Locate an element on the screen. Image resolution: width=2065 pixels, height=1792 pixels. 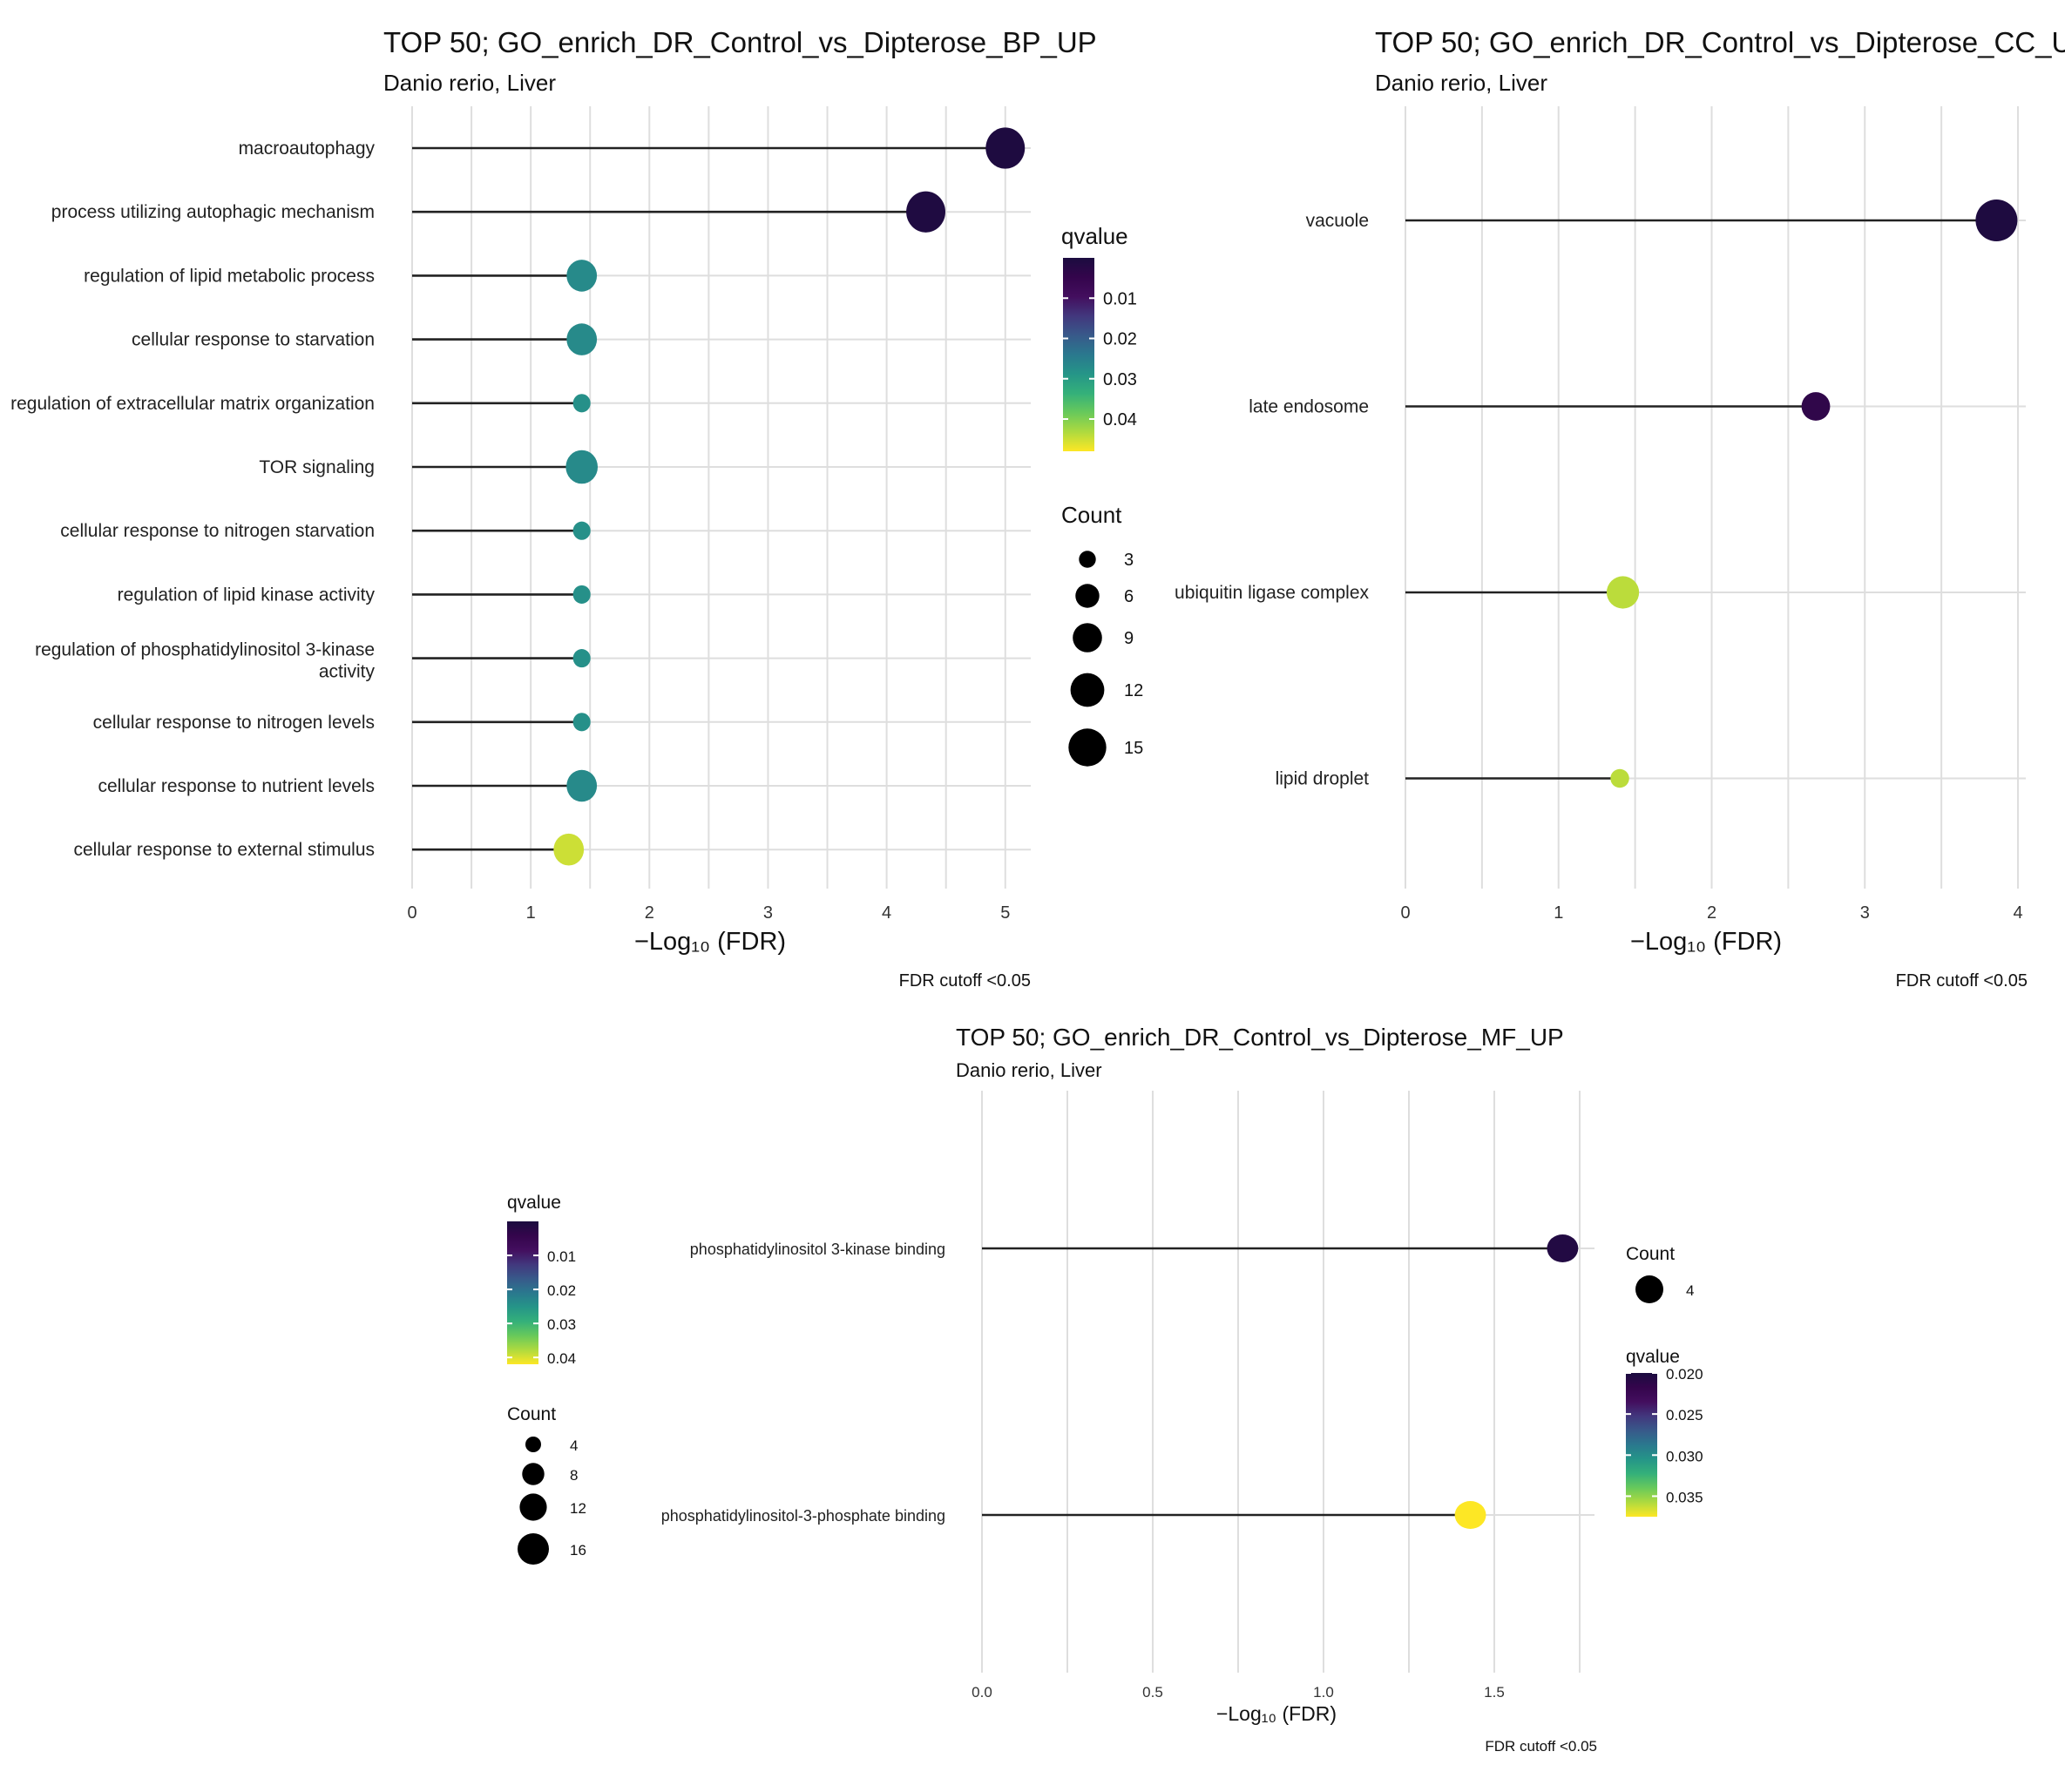
x-tick-label: 1 is located at coordinates (531, 913).